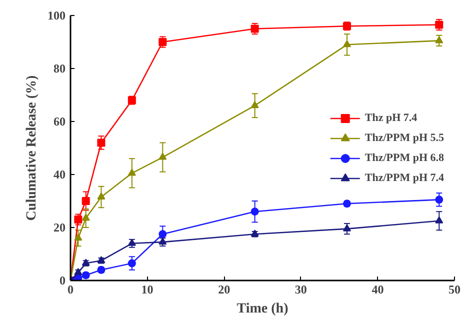  What do you see at coordinates (404, 178) in the screenshot?
I see `legend-label: Thz/PPM pH 7.4` at bounding box center [404, 178].